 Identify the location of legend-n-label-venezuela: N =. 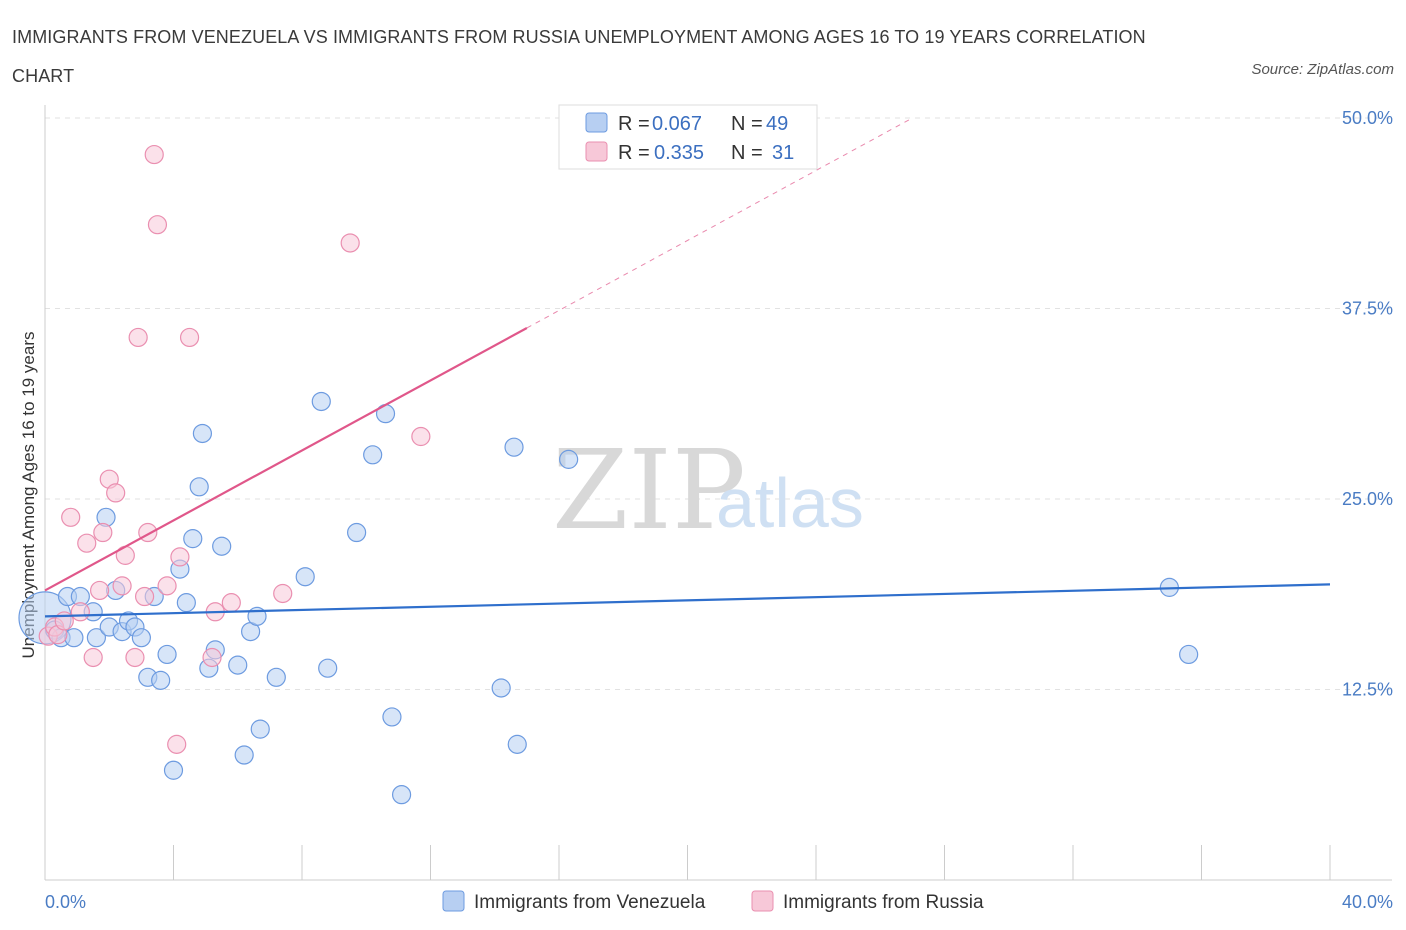
(747, 124).